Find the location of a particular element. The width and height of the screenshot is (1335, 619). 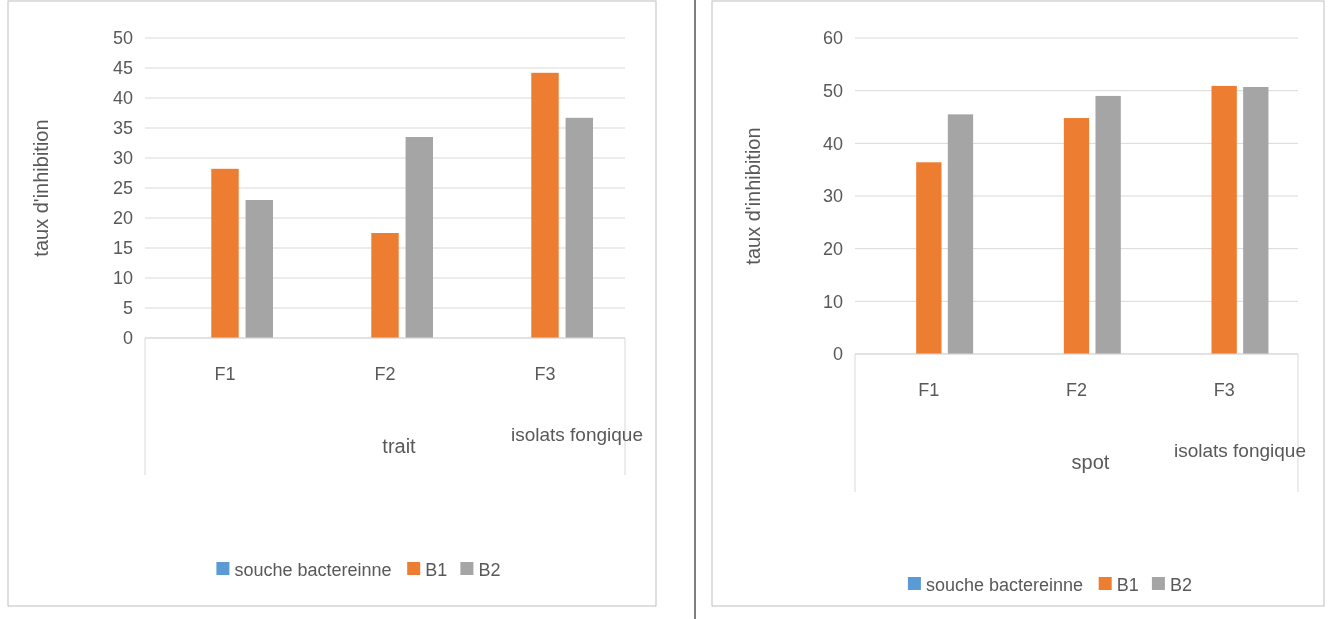

y-tick-label: 5 is located at coordinates (127, 308).